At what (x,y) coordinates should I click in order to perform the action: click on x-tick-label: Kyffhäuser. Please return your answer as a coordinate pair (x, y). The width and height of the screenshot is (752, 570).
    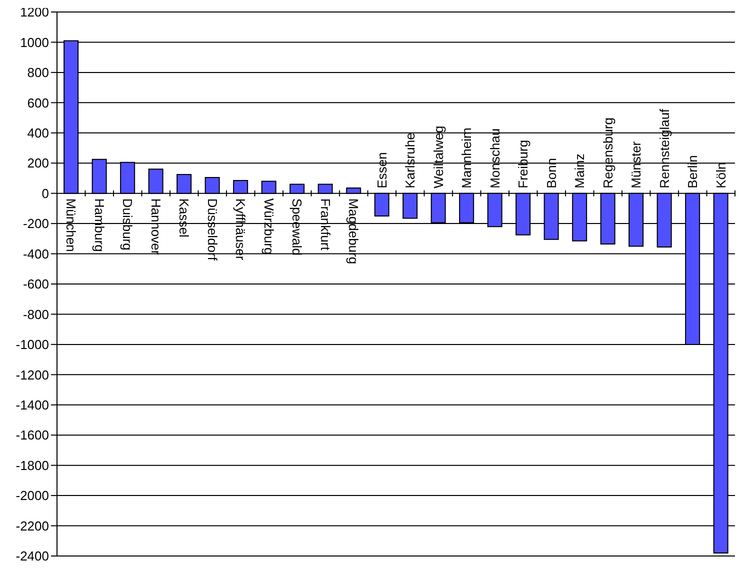
    Looking at the image, I should click on (240, 229).